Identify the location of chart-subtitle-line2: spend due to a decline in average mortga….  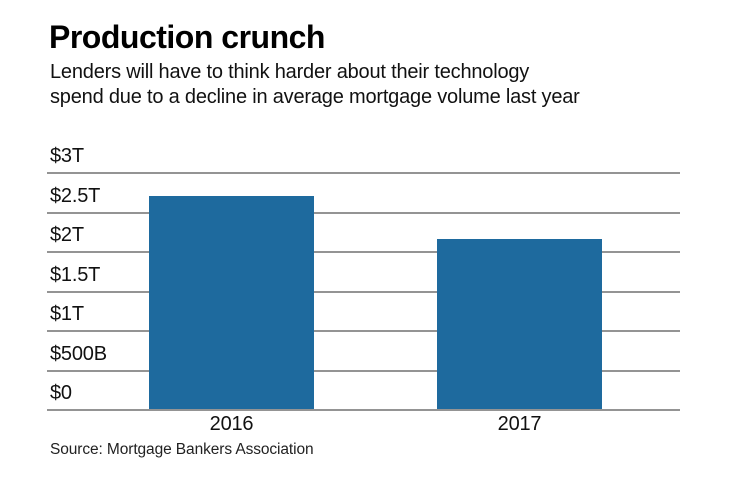
(315, 96).